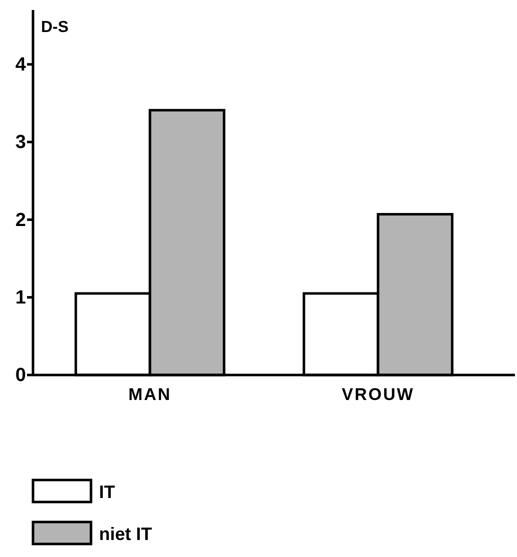 The height and width of the screenshot is (557, 517). Describe the element at coordinates (150, 394) in the screenshot. I see `x-tick-label: MAN` at that location.